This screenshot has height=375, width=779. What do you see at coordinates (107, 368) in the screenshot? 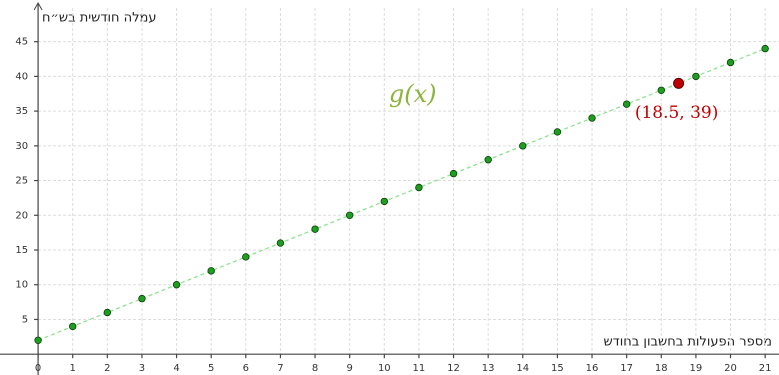
I see `x-tick-label: 2` at bounding box center [107, 368].